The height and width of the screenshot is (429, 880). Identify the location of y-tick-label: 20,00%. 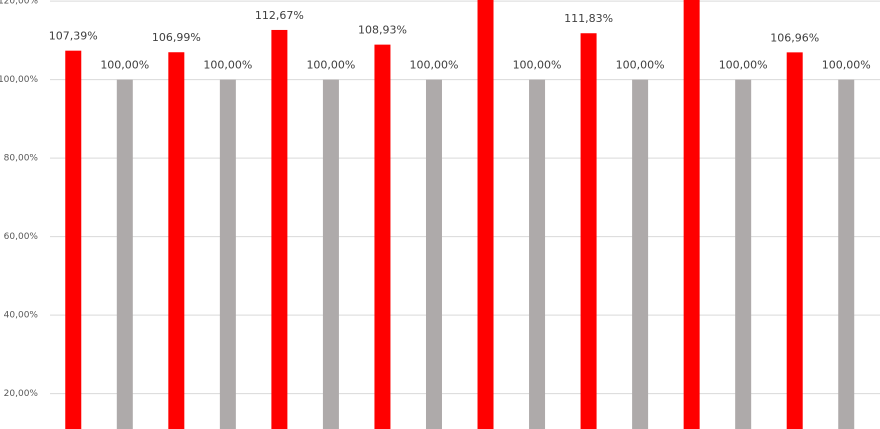
(21, 394).